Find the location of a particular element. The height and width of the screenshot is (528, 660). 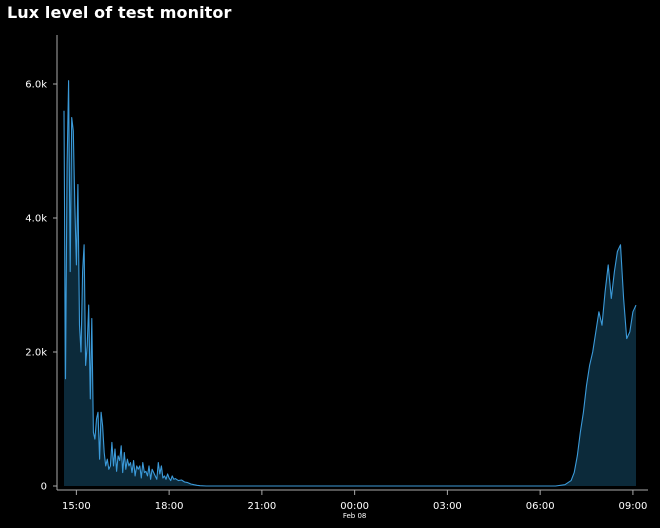

x-tick-label: 15:00 is located at coordinates (76, 506).